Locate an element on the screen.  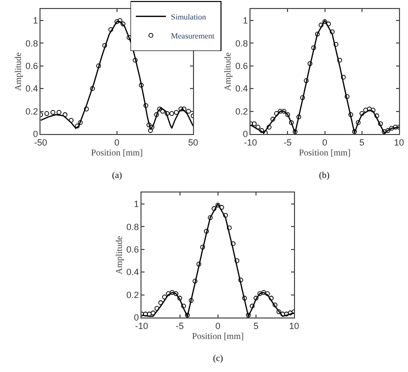
text: (b) is located at coordinates (324, 175).